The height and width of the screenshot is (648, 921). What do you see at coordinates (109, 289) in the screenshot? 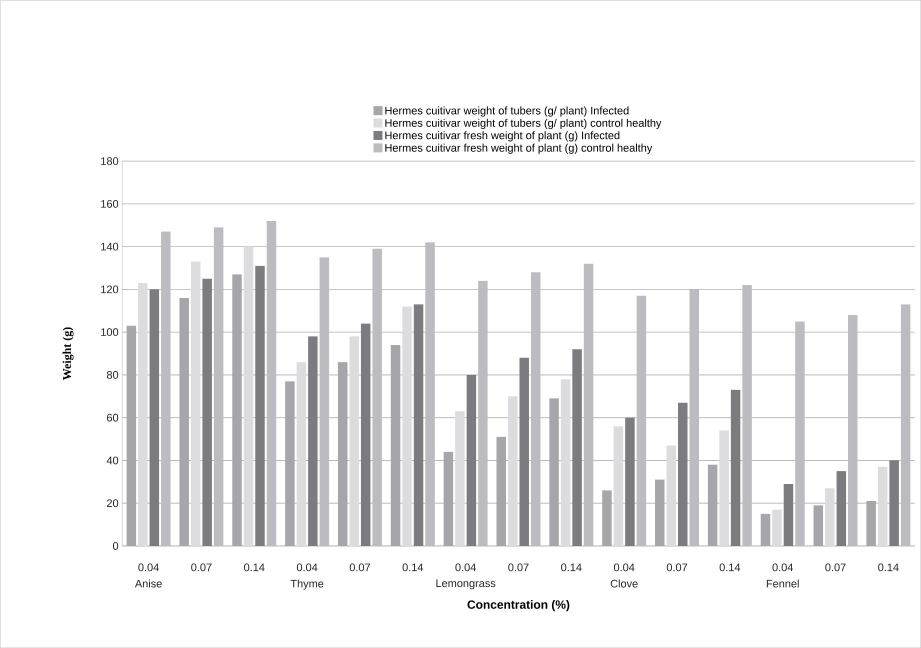
I see `y-tick-label: 120` at bounding box center [109, 289].